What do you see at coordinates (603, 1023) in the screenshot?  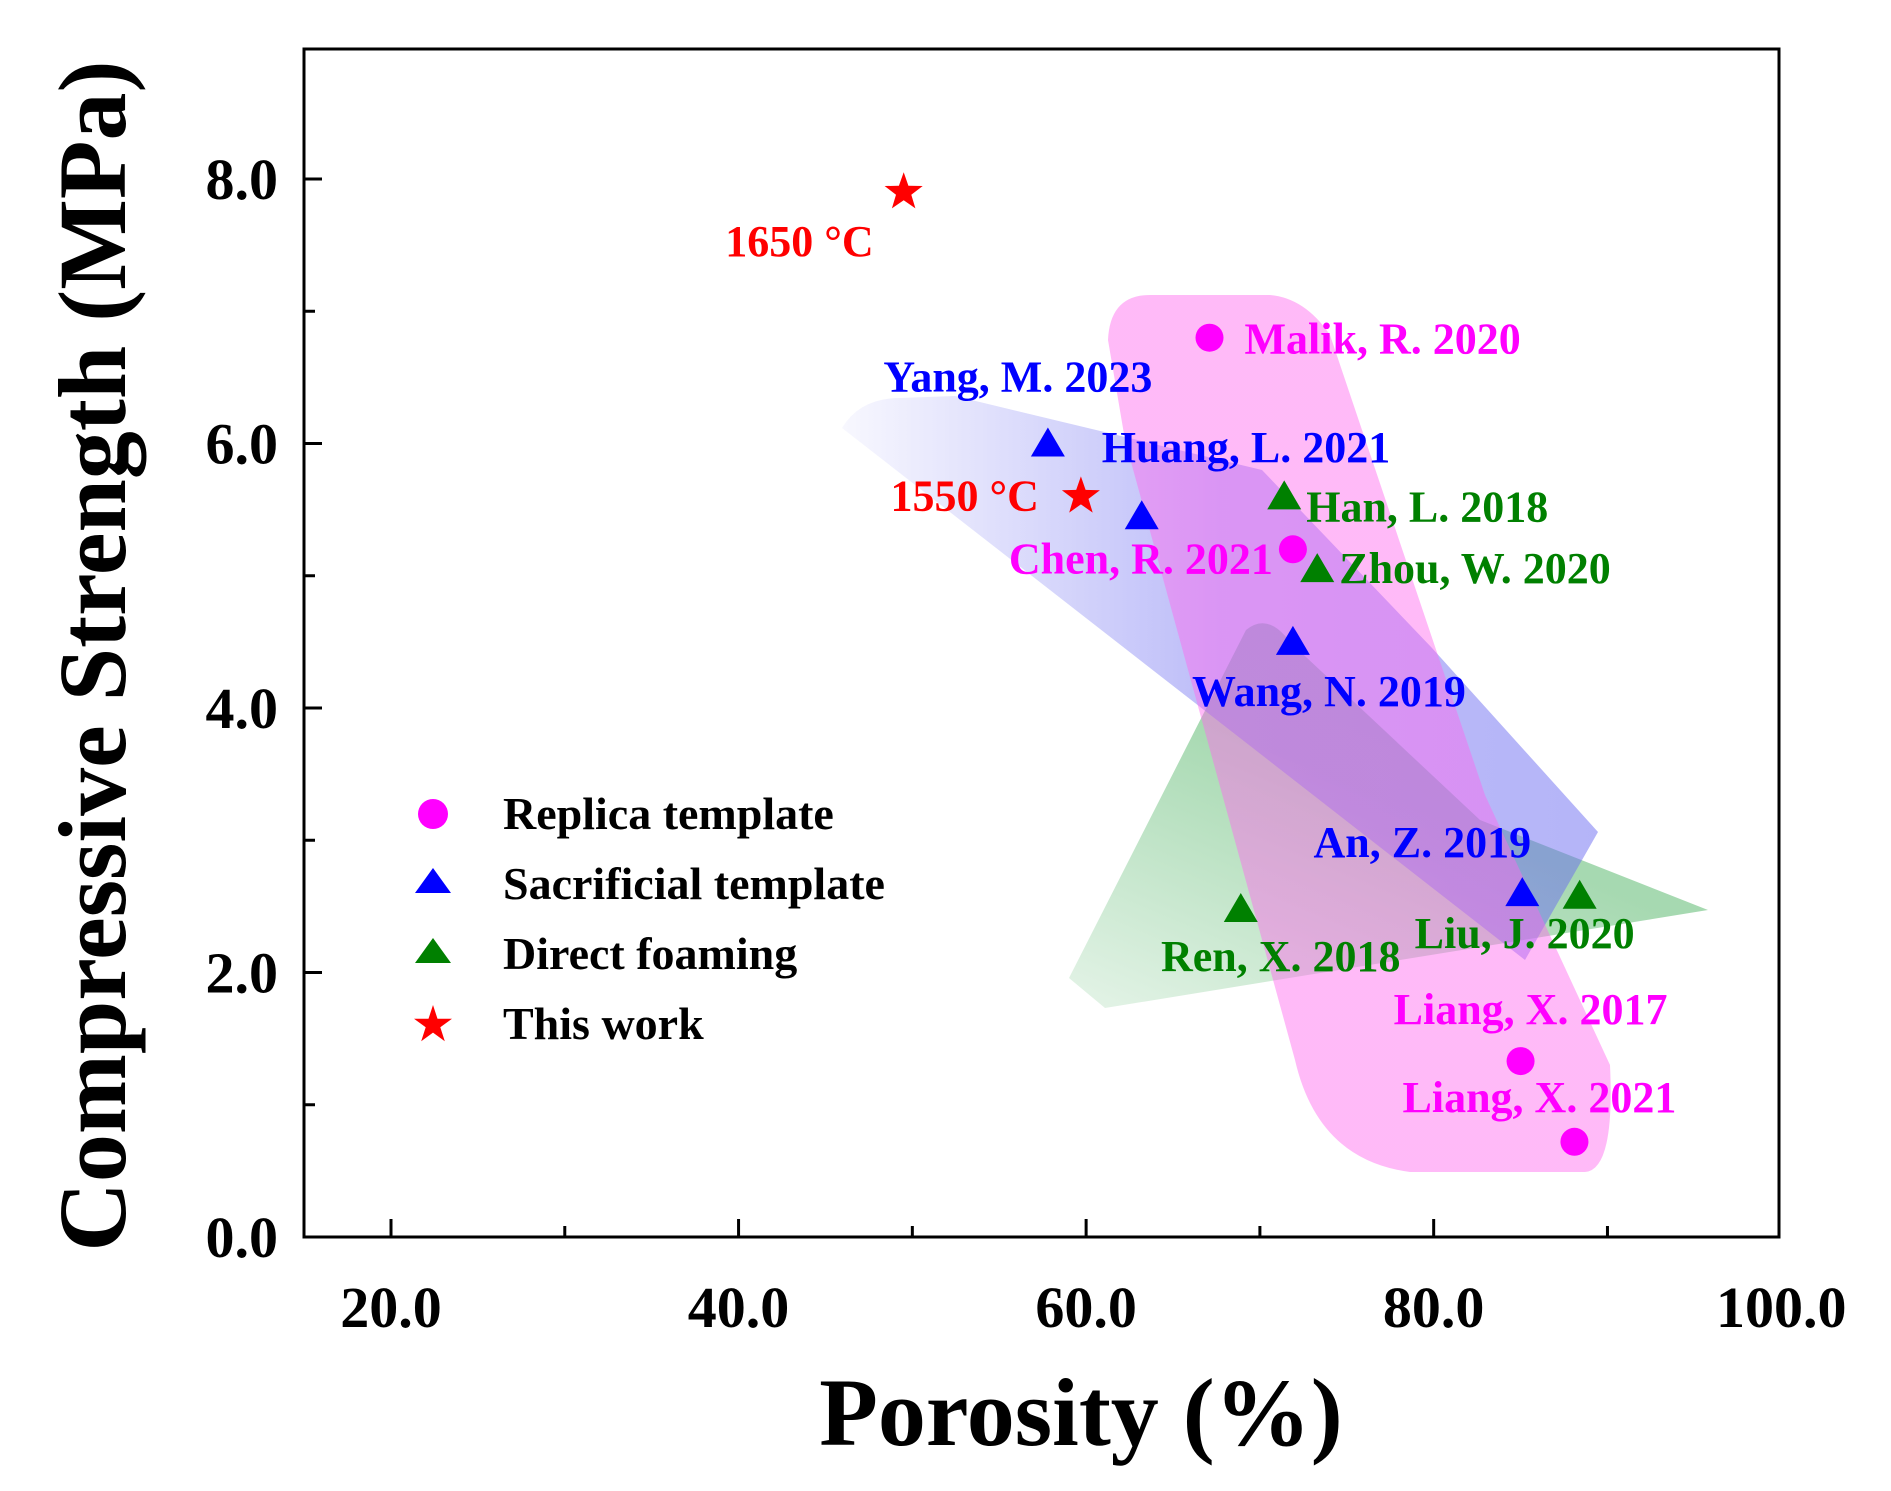 I see `legend-label-this-work: This work` at bounding box center [603, 1023].